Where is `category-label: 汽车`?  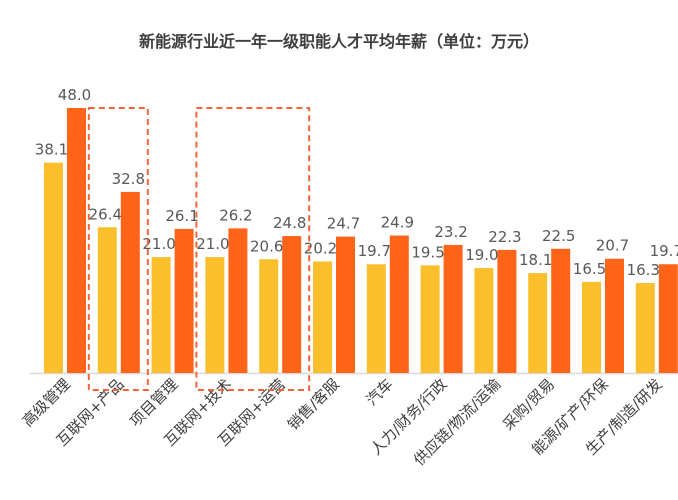 category-label: 汽车 is located at coordinates (380, 392).